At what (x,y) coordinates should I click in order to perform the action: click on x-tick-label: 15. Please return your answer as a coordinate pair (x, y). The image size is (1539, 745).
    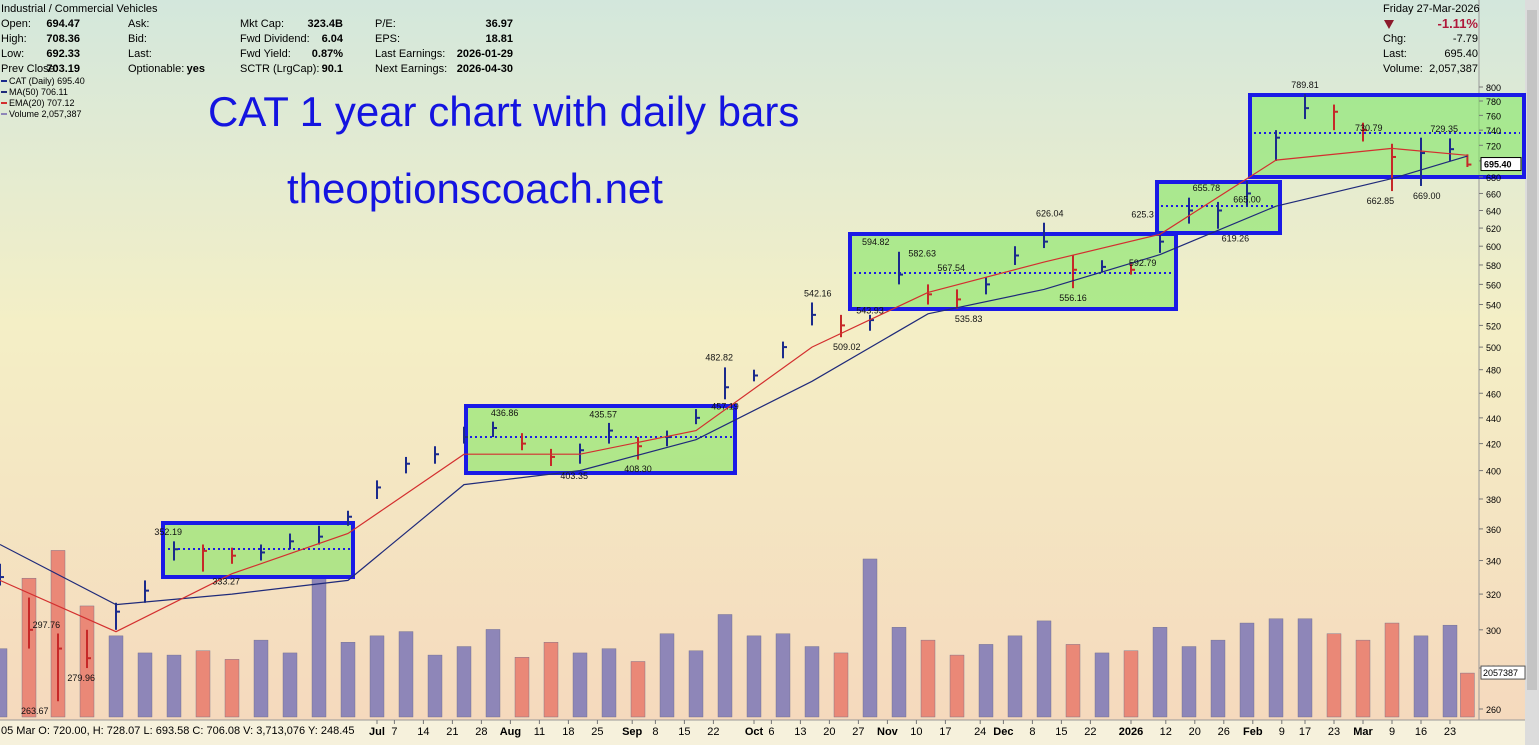
    Looking at the image, I should click on (1061, 732).